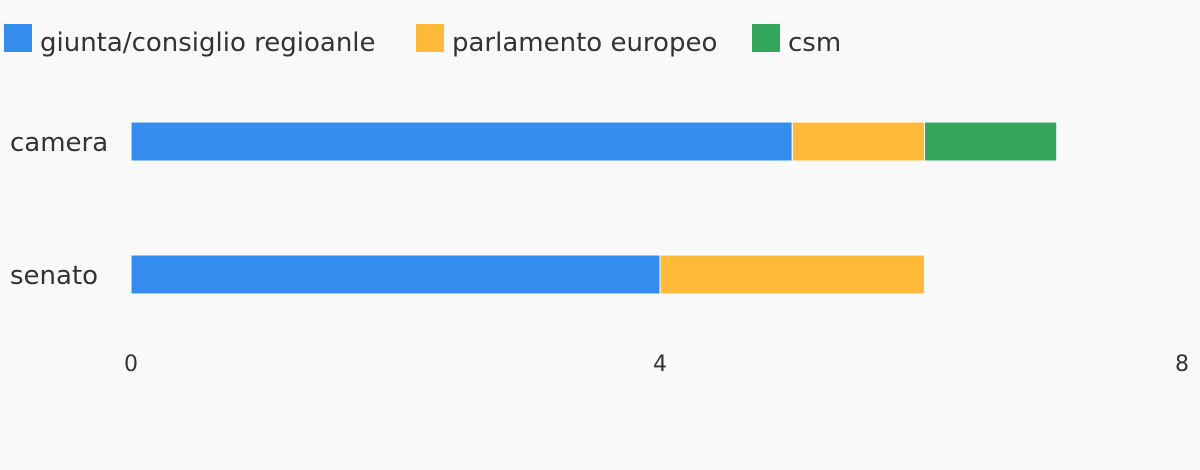  I want to click on legend-label-2: csm, so click(814, 43).